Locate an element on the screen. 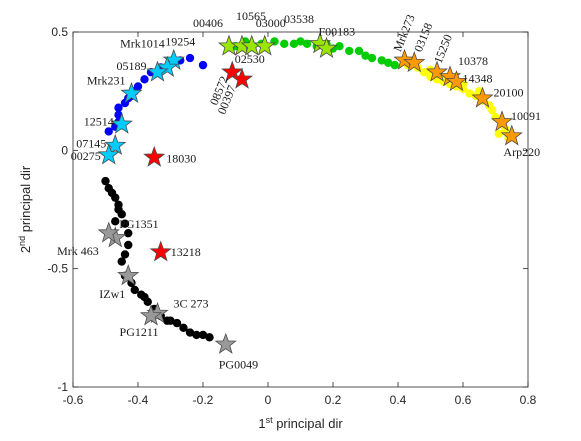  star-label: 00275 is located at coordinates (86, 156).